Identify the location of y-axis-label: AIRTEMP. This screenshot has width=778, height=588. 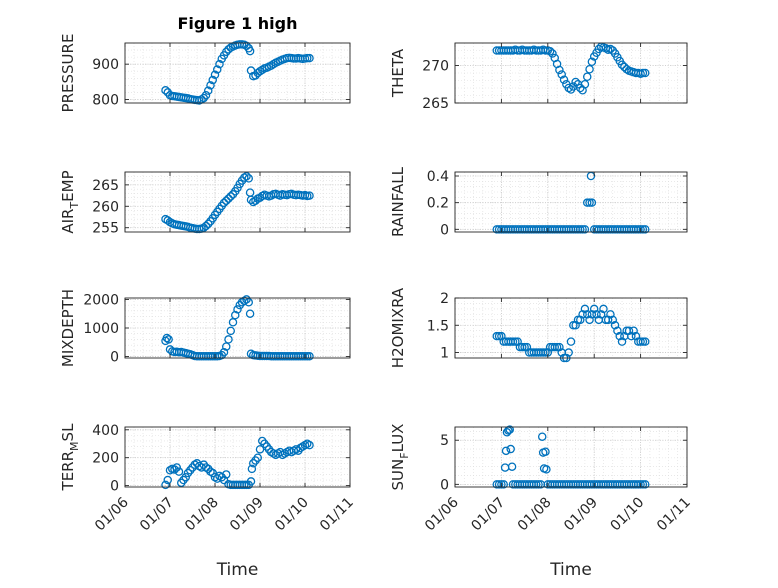
(70, 201).